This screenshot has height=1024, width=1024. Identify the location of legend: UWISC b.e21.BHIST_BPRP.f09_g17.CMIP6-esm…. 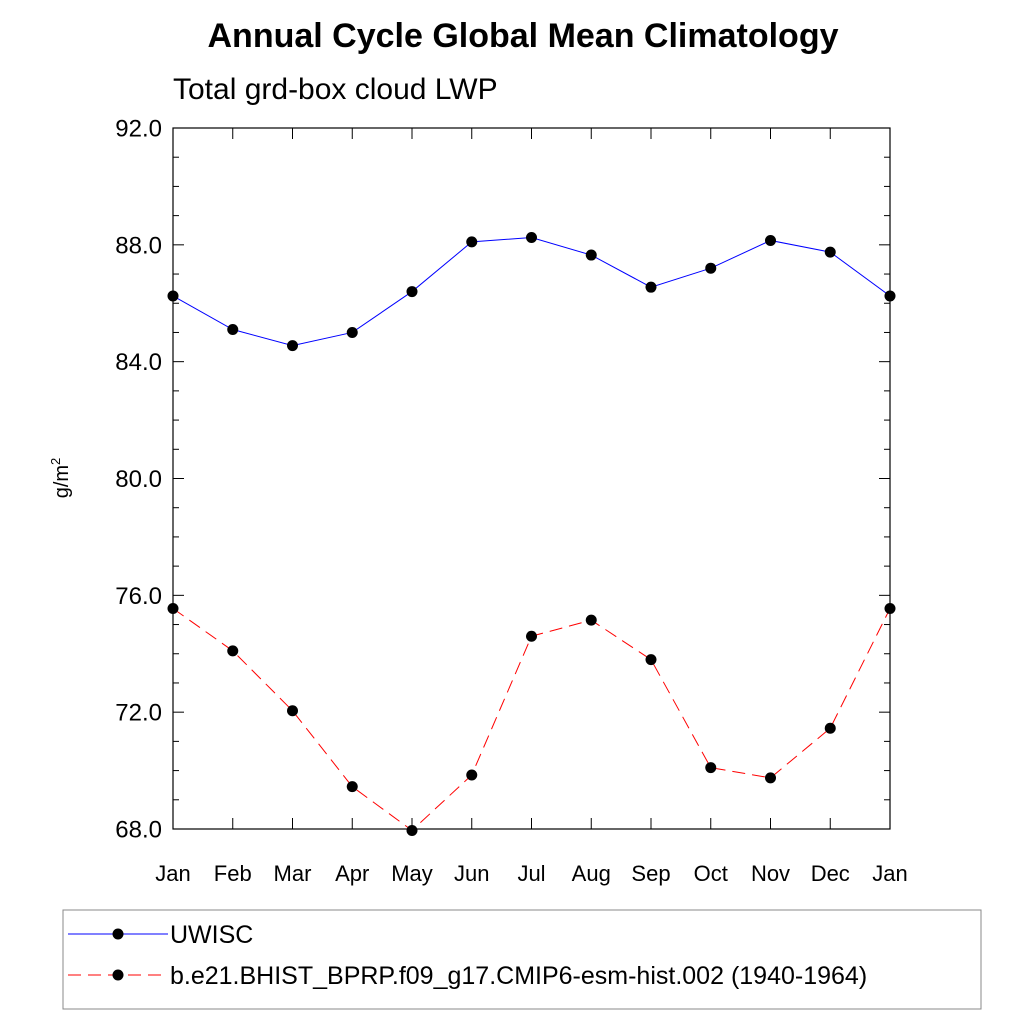
(522, 959).